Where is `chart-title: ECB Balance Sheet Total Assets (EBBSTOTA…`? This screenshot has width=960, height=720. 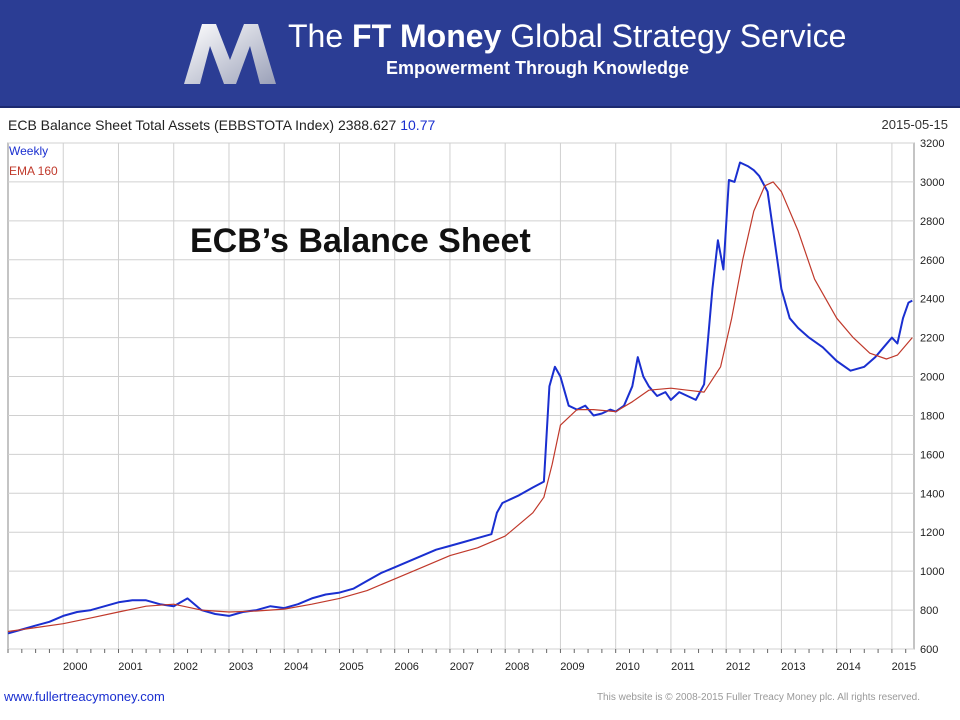
chart-title: ECB Balance Sheet Total Assets (EBBSTOTA… is located at coordinates (221, 125).